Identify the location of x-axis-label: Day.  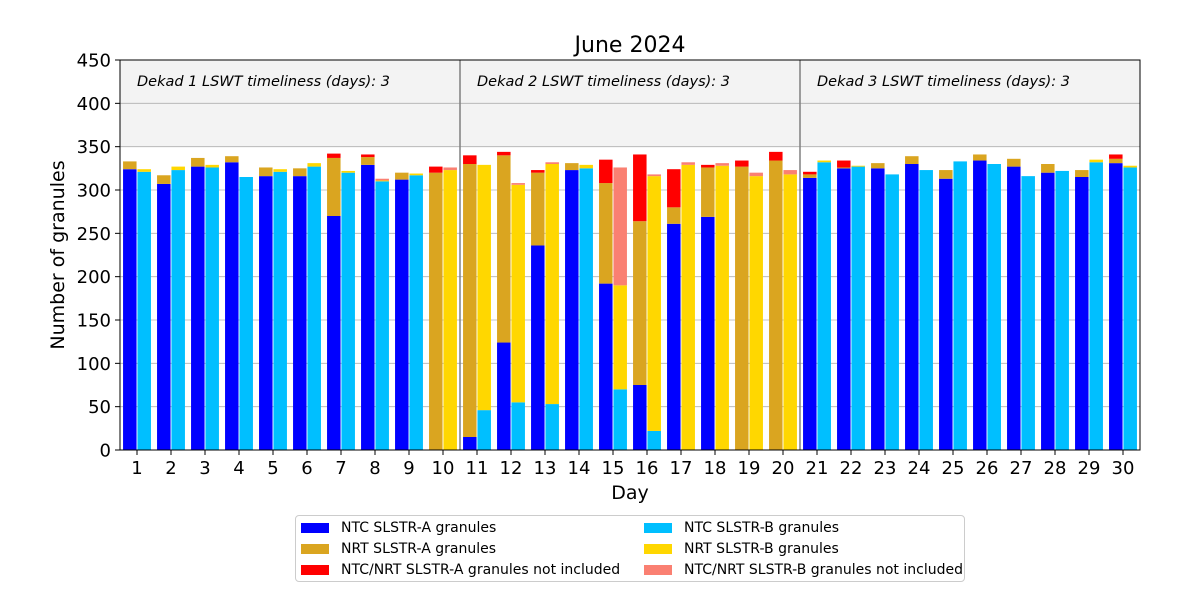
(630, 493).